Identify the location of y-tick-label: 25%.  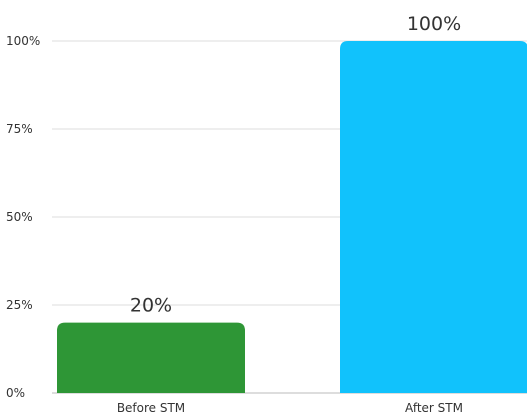
(19, 305).